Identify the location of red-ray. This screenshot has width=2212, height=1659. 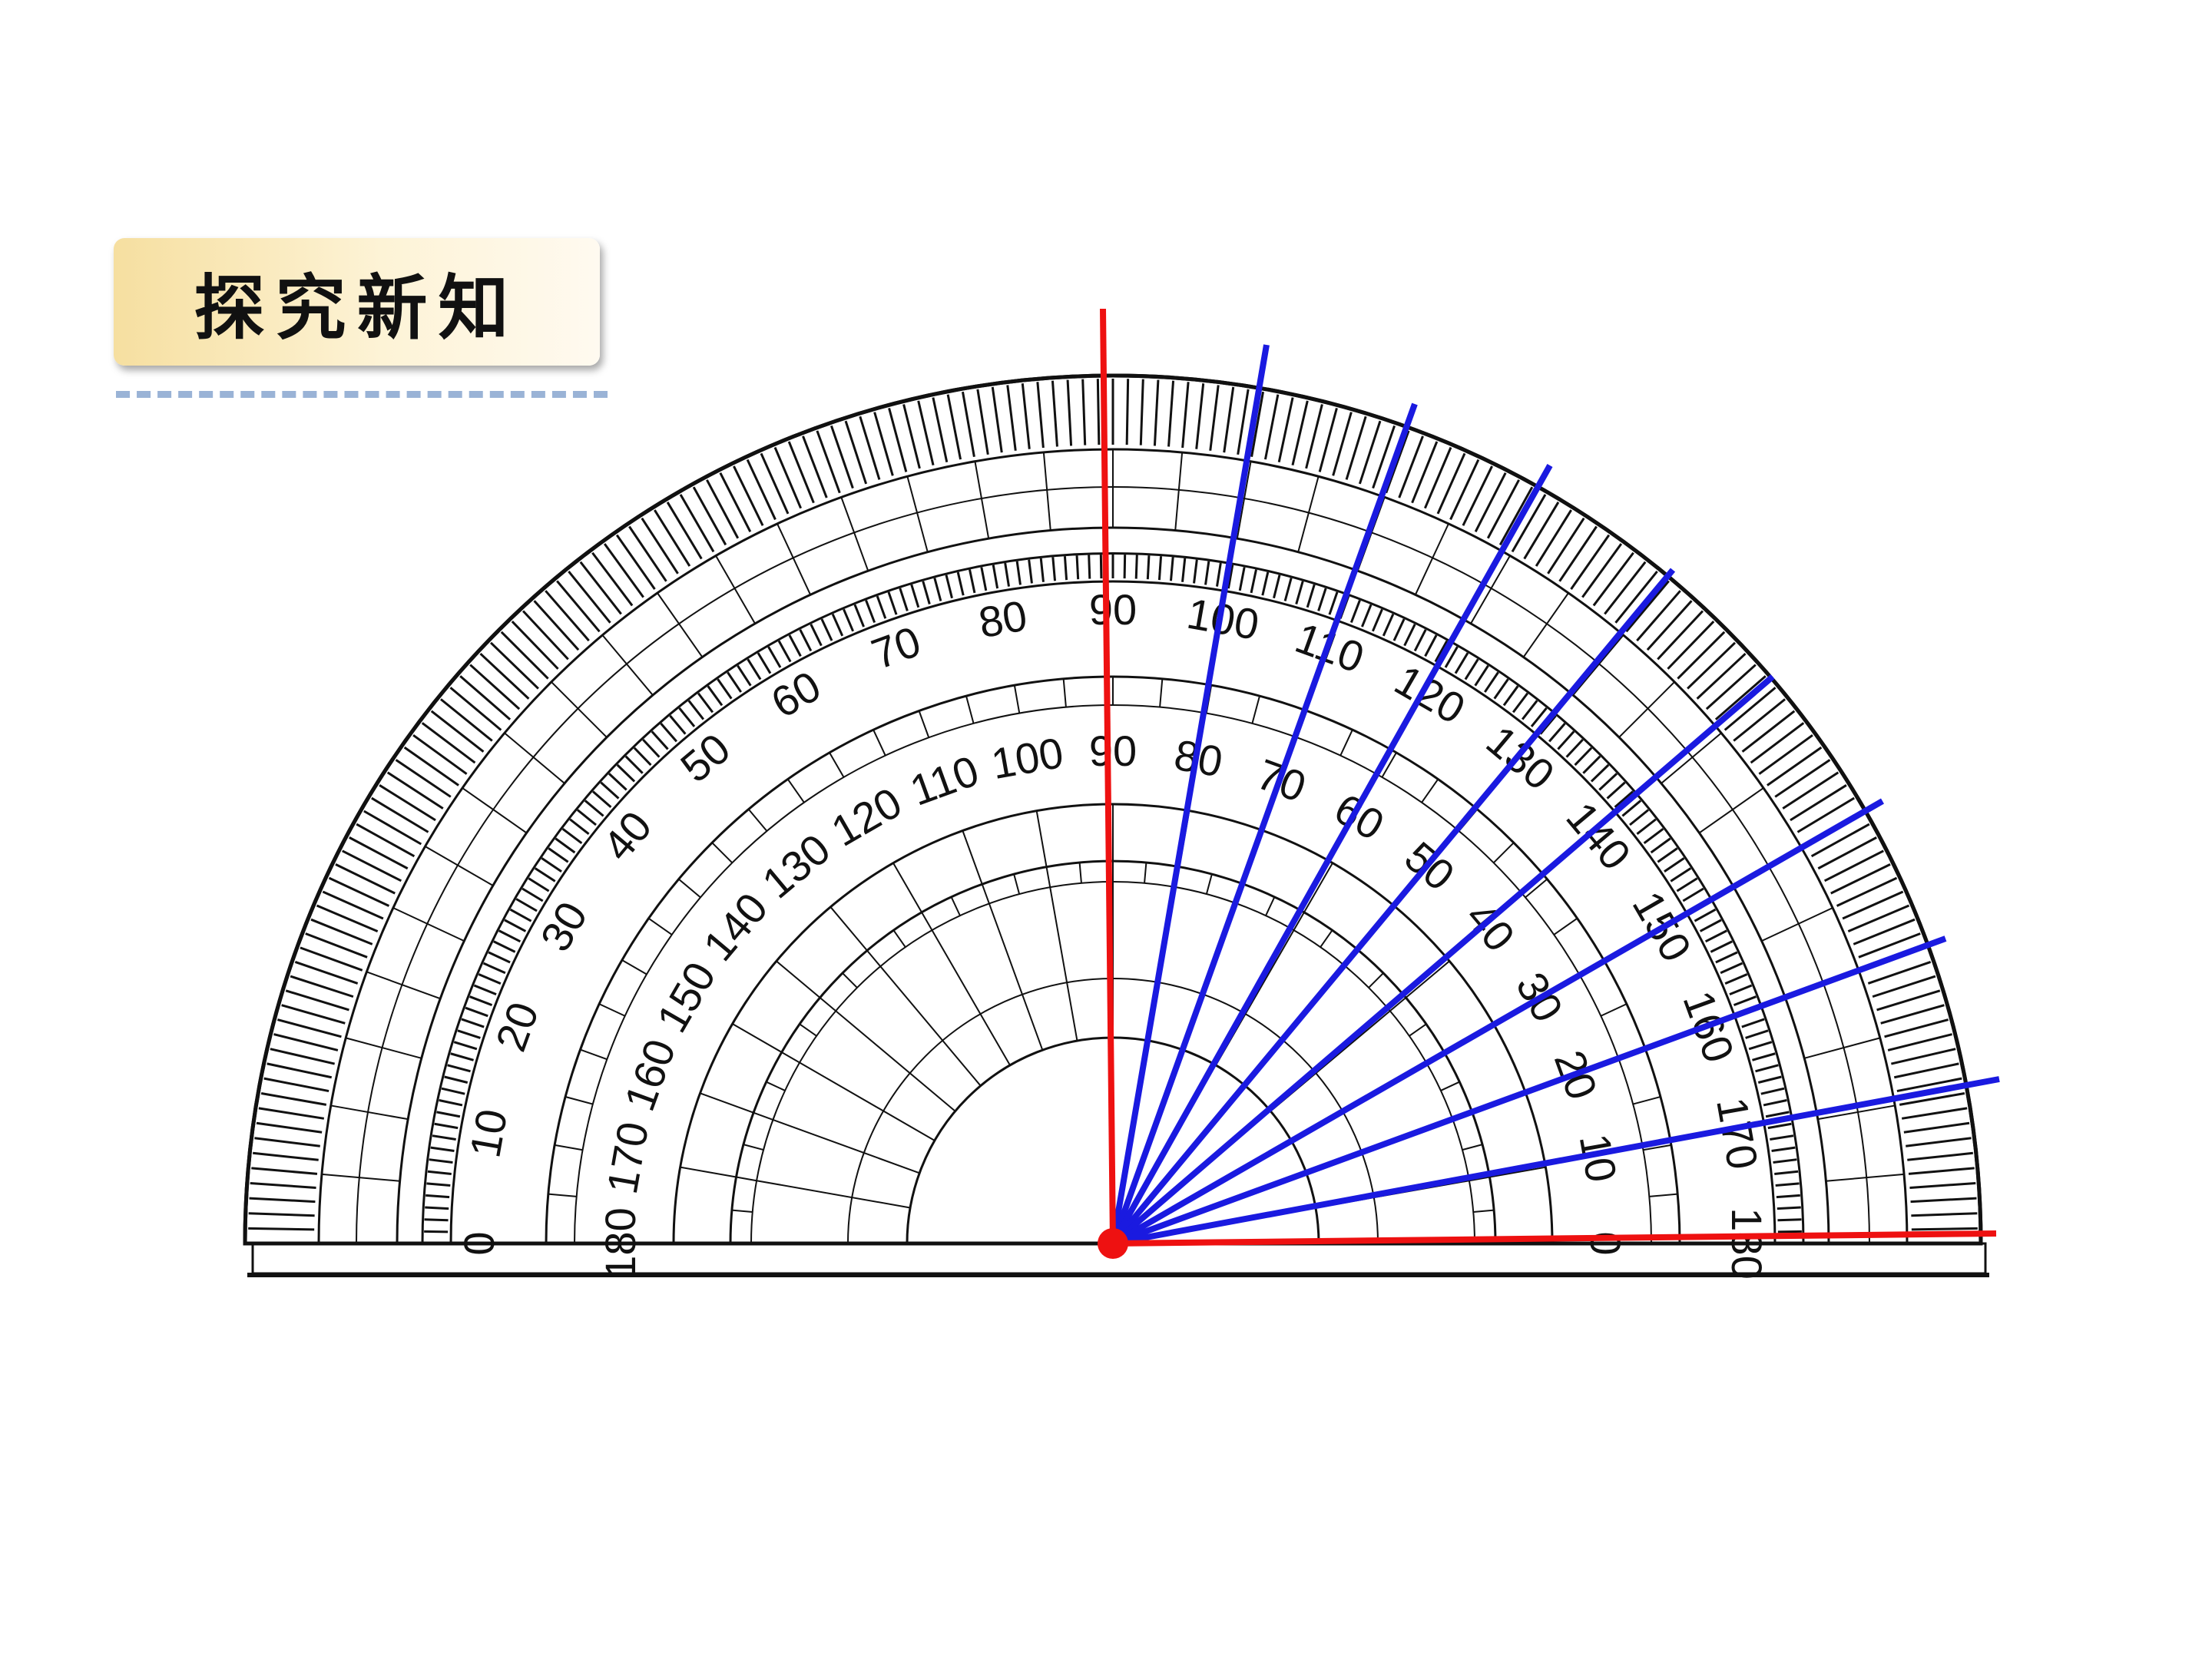
(1108, 776).